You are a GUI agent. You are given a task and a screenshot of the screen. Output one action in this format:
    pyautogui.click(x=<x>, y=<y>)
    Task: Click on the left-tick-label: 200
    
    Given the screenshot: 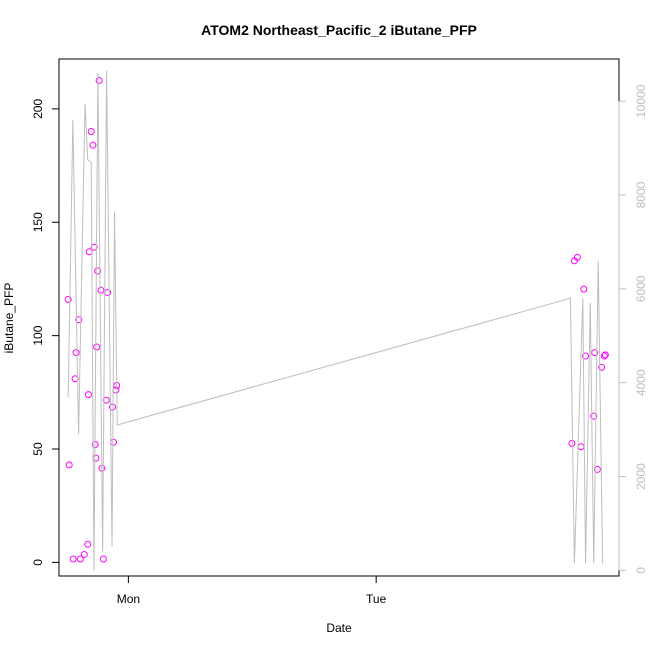 What is the action you would take?
    pyautogui.click(x=38, y=109)
    